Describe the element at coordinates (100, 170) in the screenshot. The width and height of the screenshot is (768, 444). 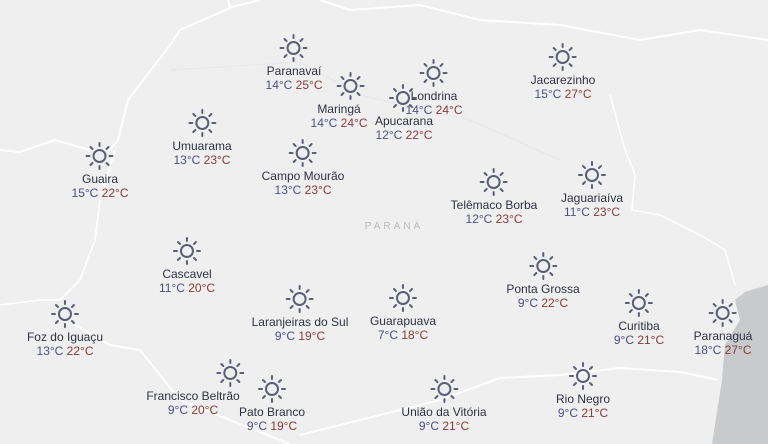
I see `city-marker: Guaira 15°C 22°C` at that location.